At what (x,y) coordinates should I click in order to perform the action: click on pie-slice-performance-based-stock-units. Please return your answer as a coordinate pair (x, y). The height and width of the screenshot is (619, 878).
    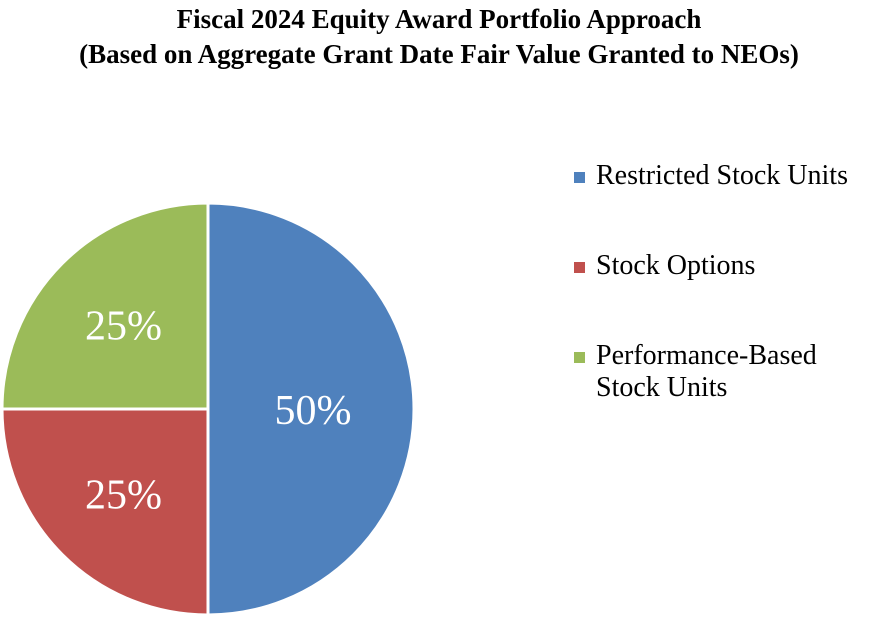
    Looking at the image, I should click on (105, 306).